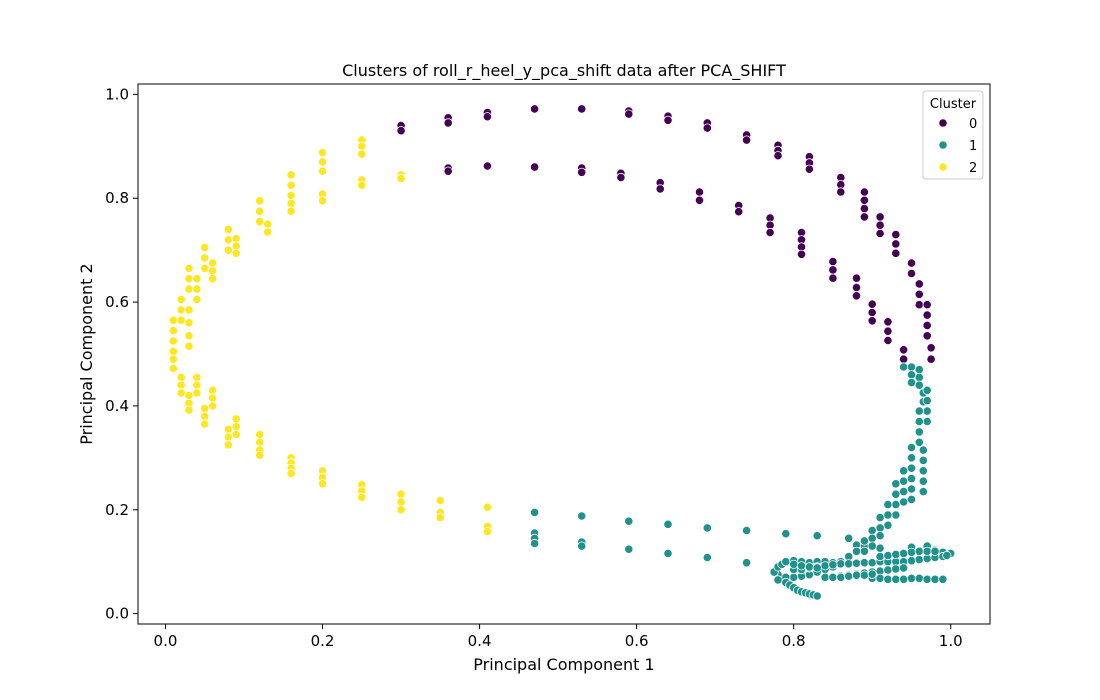 The image size is (1100, 700). I want to click on x-tick-label: 0.4, so click(480, 641).